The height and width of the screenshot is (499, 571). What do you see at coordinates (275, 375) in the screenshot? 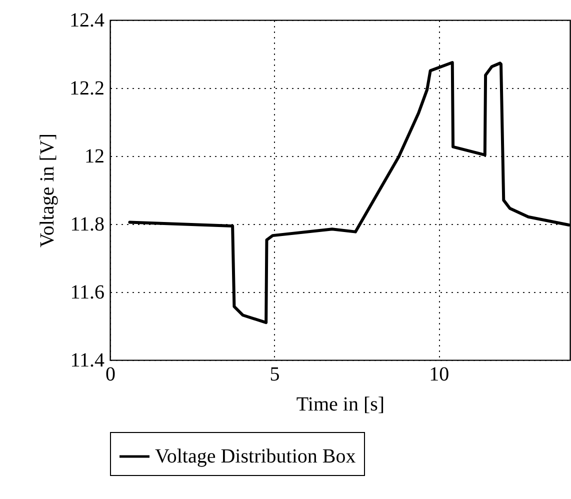
I see `x-tick-label: 5` at bounding box center [275, 375].